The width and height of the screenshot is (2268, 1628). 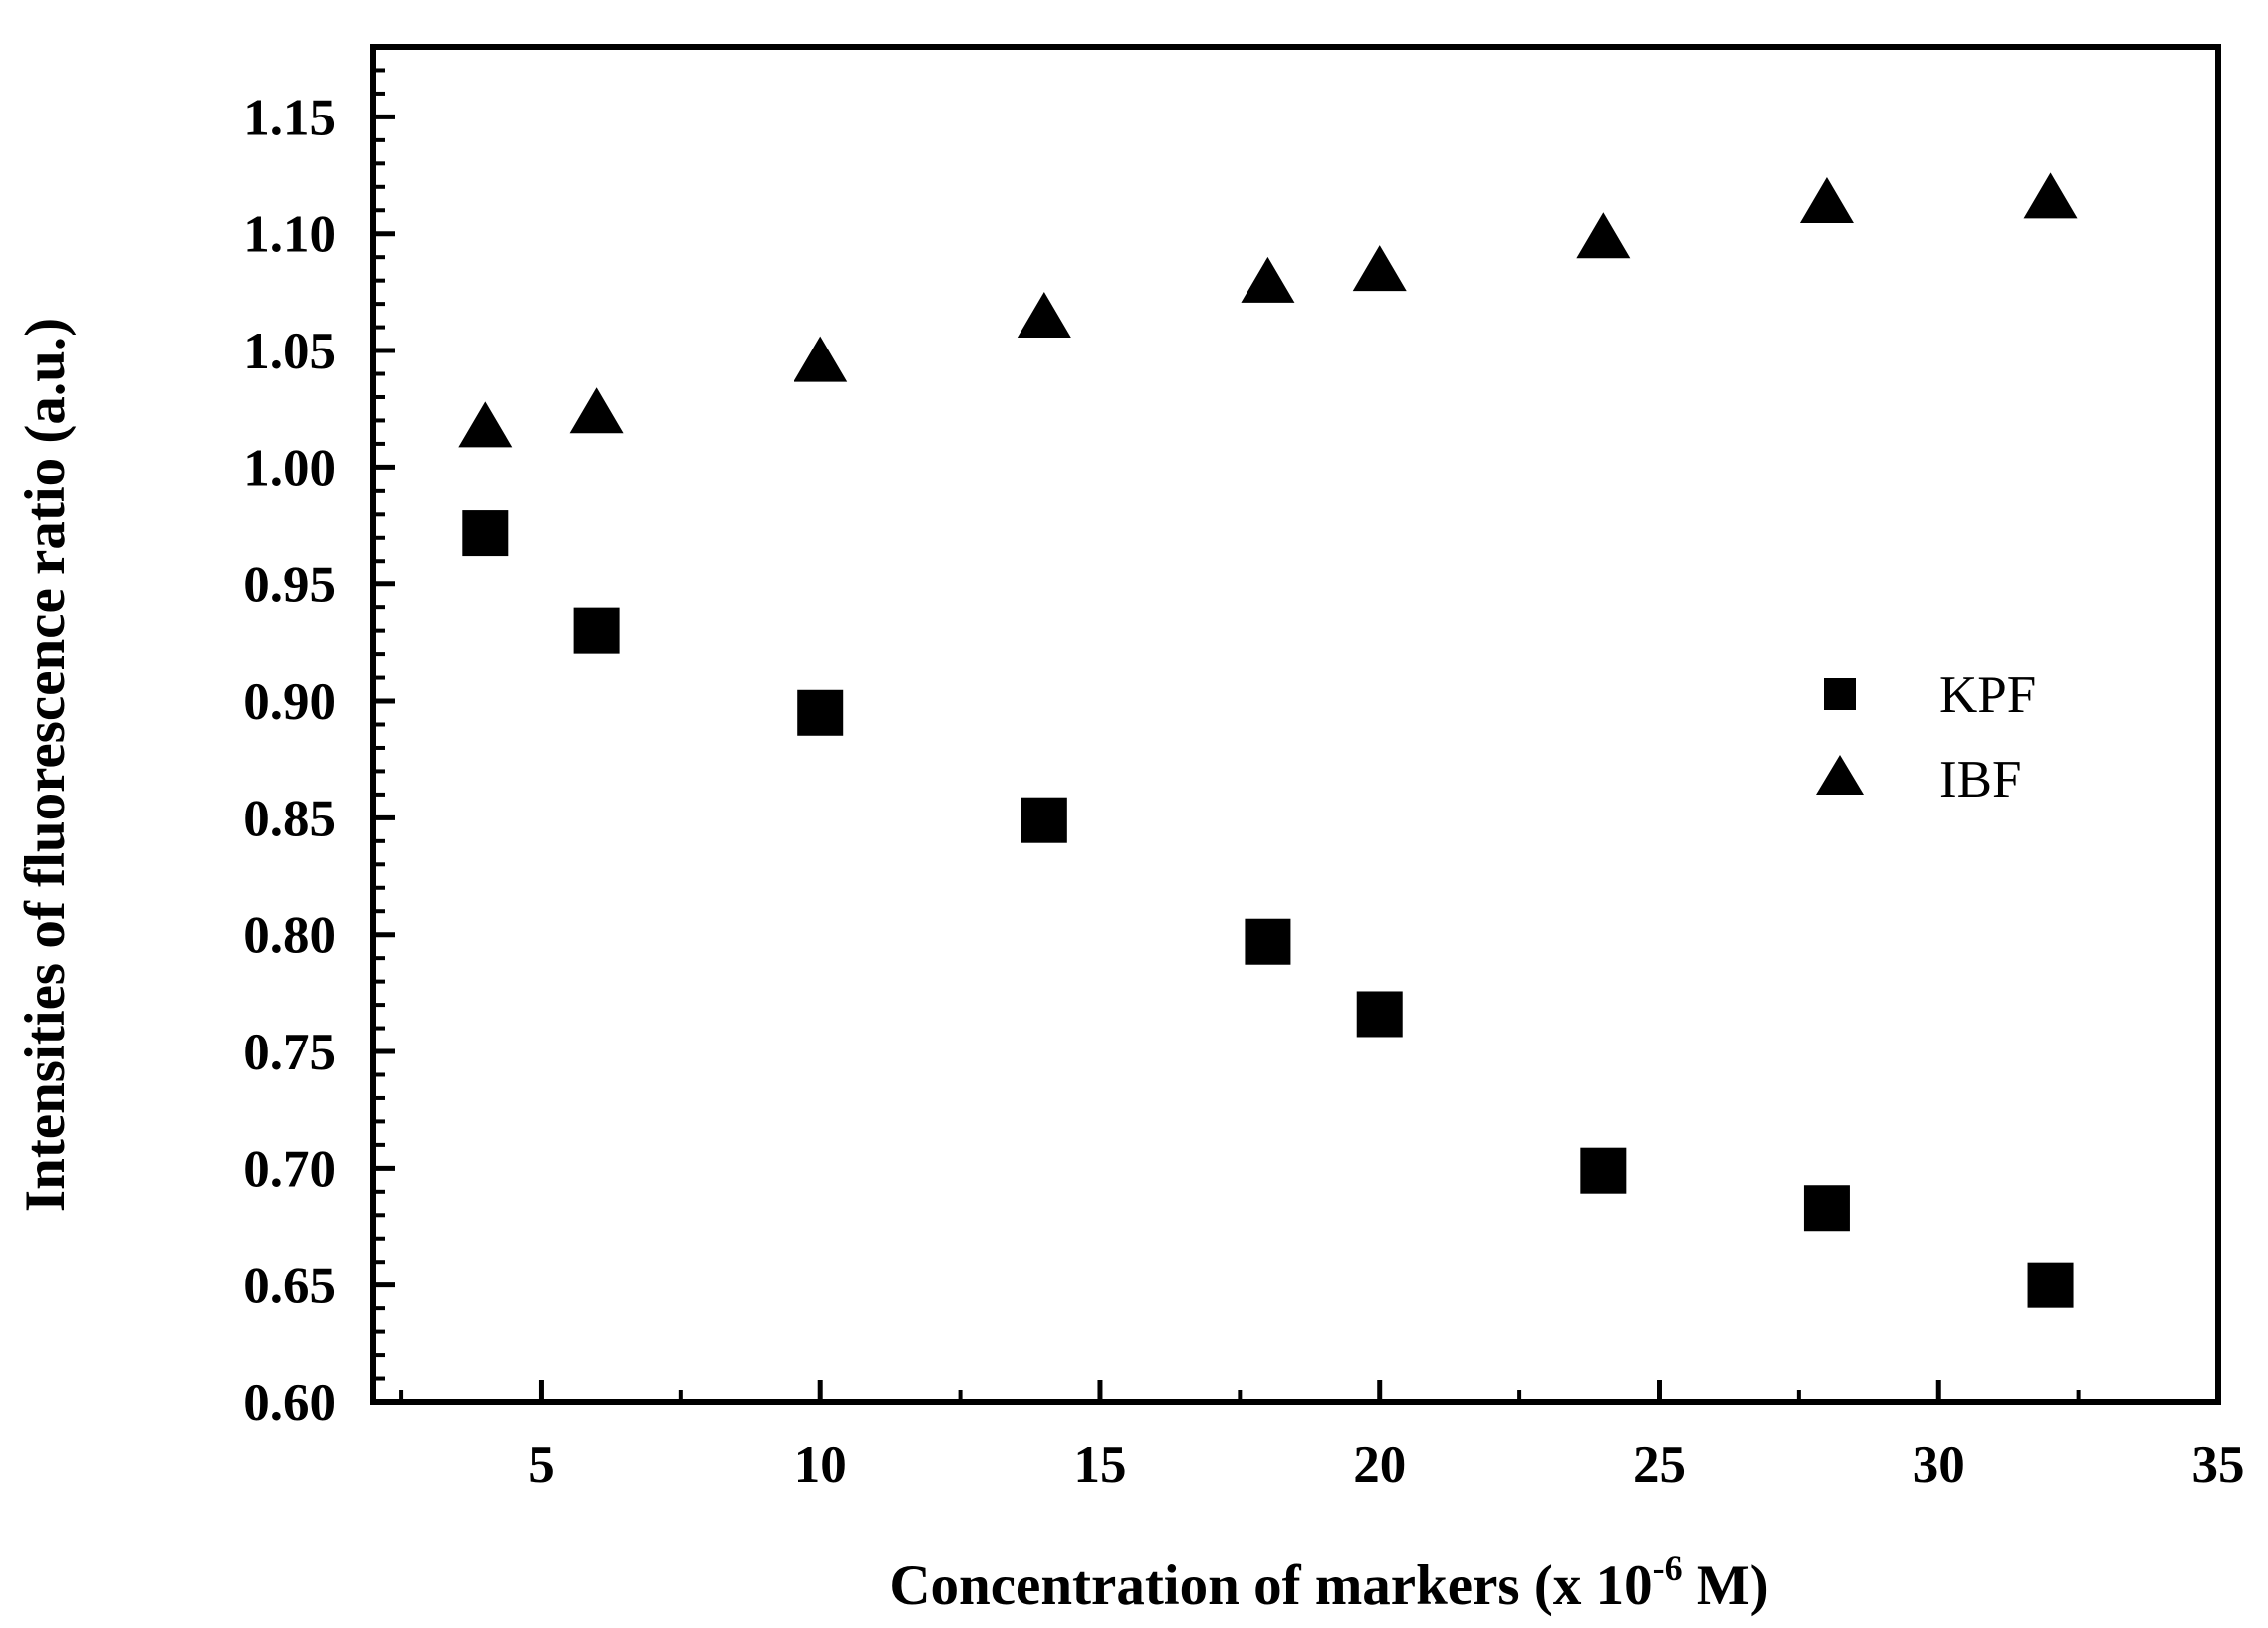 What do you see at coordinates (1939, 1465) in the screenshot?
I see `x-tick-label: 30` at bounding box center [1939, 1465].